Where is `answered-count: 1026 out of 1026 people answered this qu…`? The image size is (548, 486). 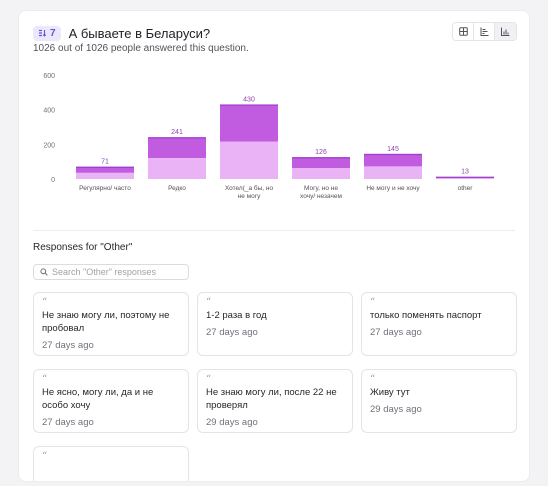 answered-count: 1026 out of 1026 people answered this qu… is located at coordinates (141, 48).